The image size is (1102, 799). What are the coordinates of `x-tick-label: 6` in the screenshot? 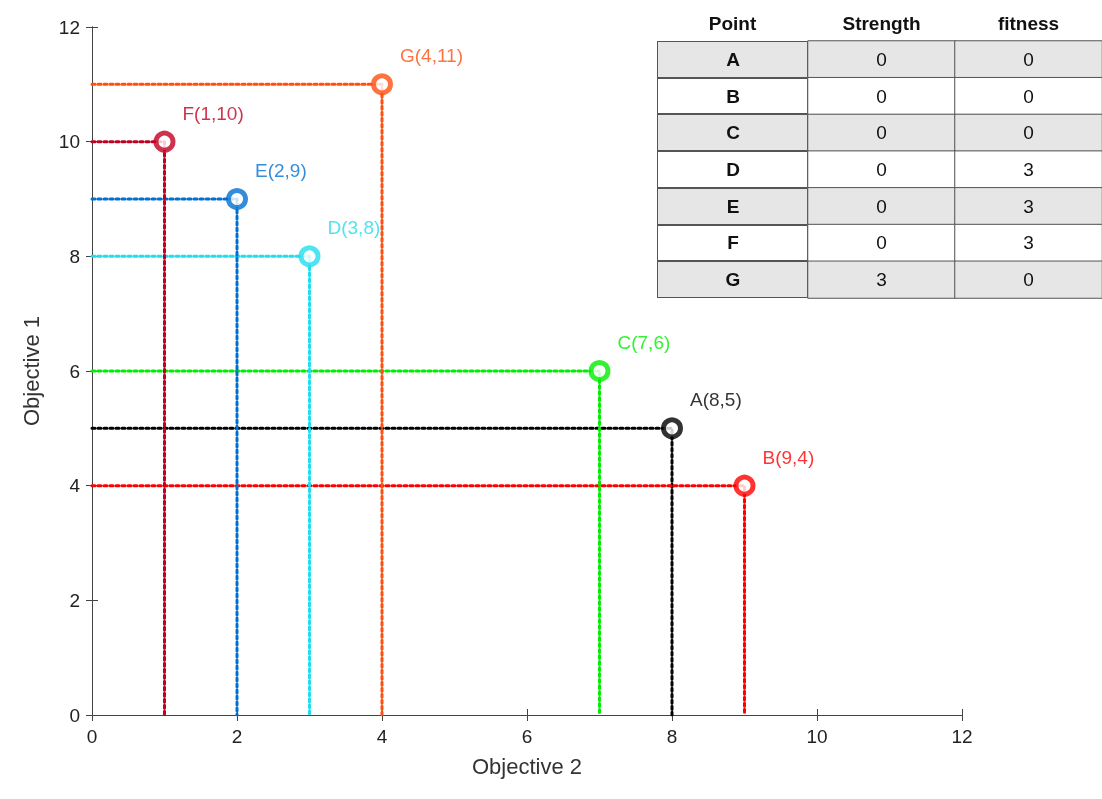 It's located at (527, 736).